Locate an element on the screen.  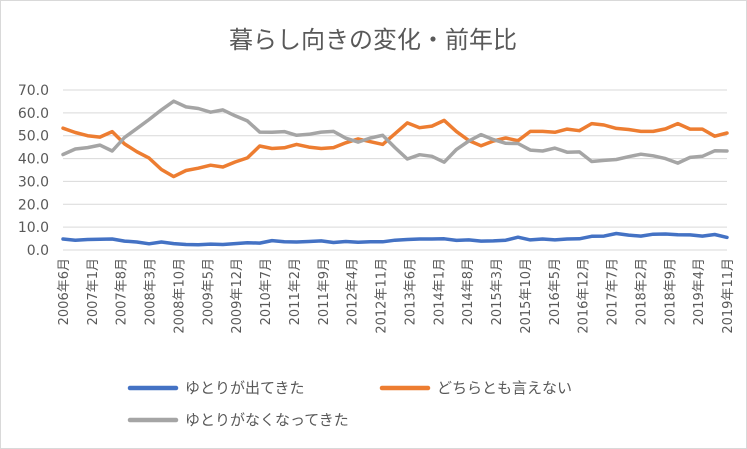
x-tick-label: 2011年2月 is located at coordinates (295, 291).